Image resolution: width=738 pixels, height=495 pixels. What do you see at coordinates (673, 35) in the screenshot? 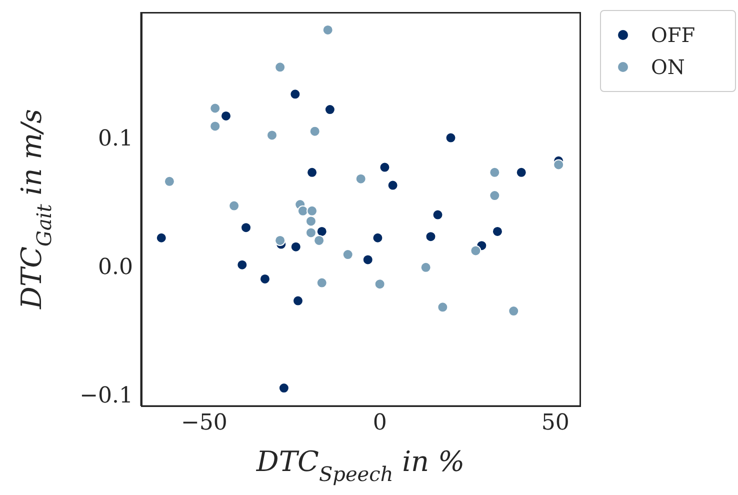
I see `legend-label: OFF` at bounding box center [673, 35].